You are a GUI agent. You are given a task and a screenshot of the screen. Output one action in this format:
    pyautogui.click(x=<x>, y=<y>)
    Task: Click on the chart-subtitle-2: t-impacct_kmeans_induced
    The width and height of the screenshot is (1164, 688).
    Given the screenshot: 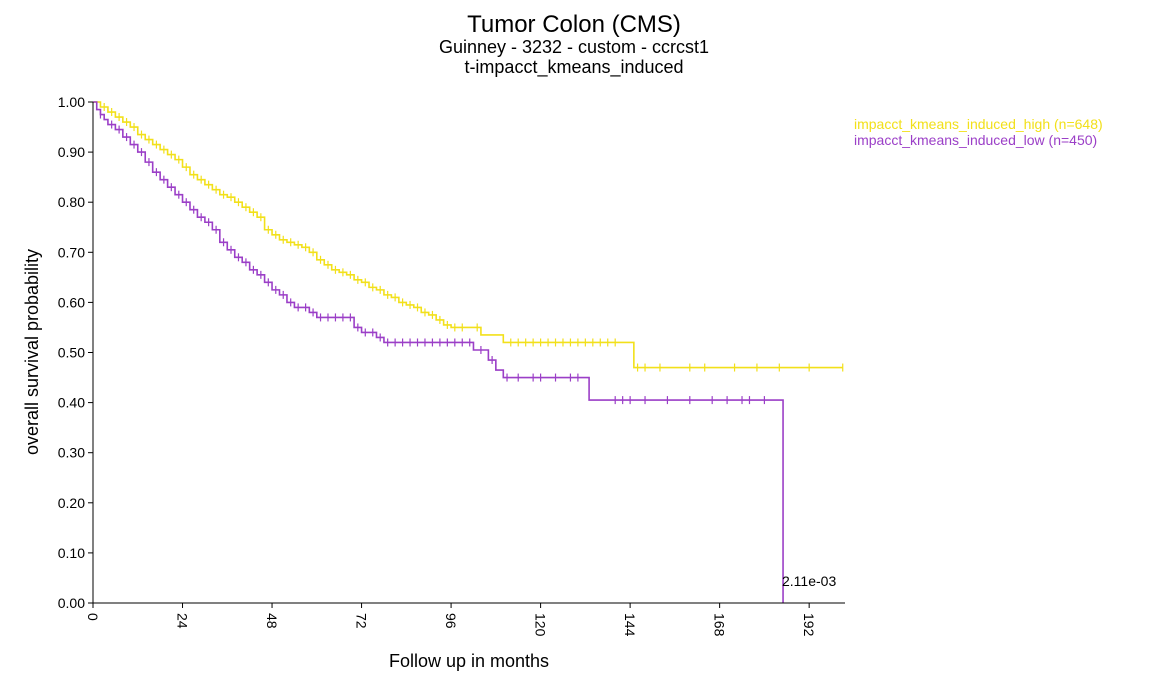 What is the action you would take?
    pyautogui.click(x=573, y=67)
    